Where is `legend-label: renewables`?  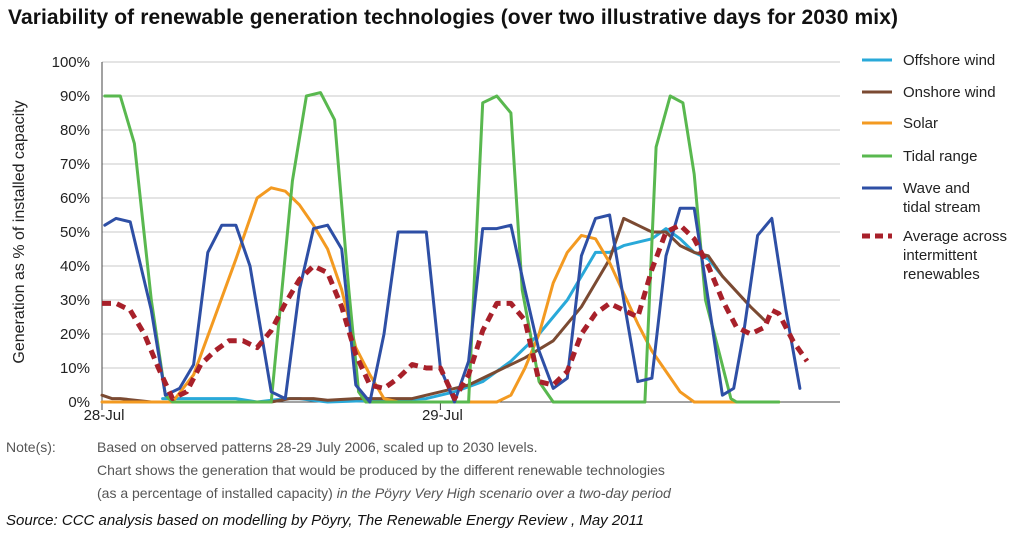
legend-label: renewables is located at coordinates (941, 274).